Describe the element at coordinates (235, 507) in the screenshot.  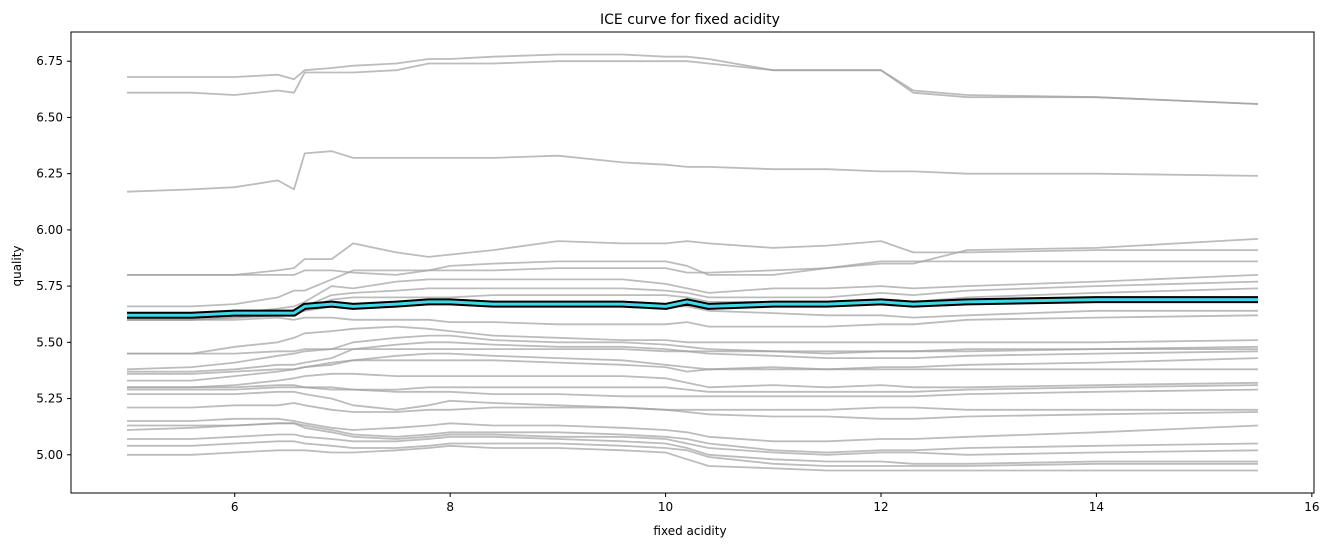
I see `x-tick-label: 6` at that location.